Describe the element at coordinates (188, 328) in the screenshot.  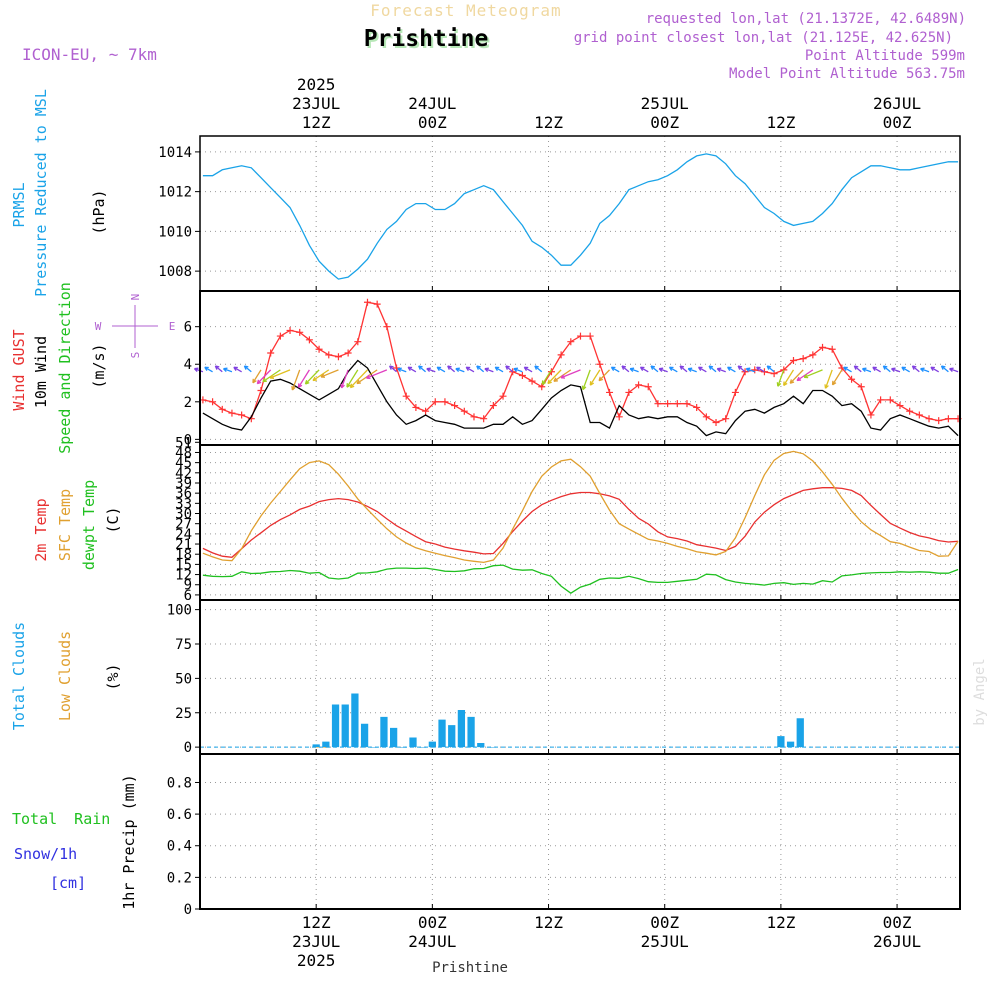
I see `y-tick-label: 6` at that location.